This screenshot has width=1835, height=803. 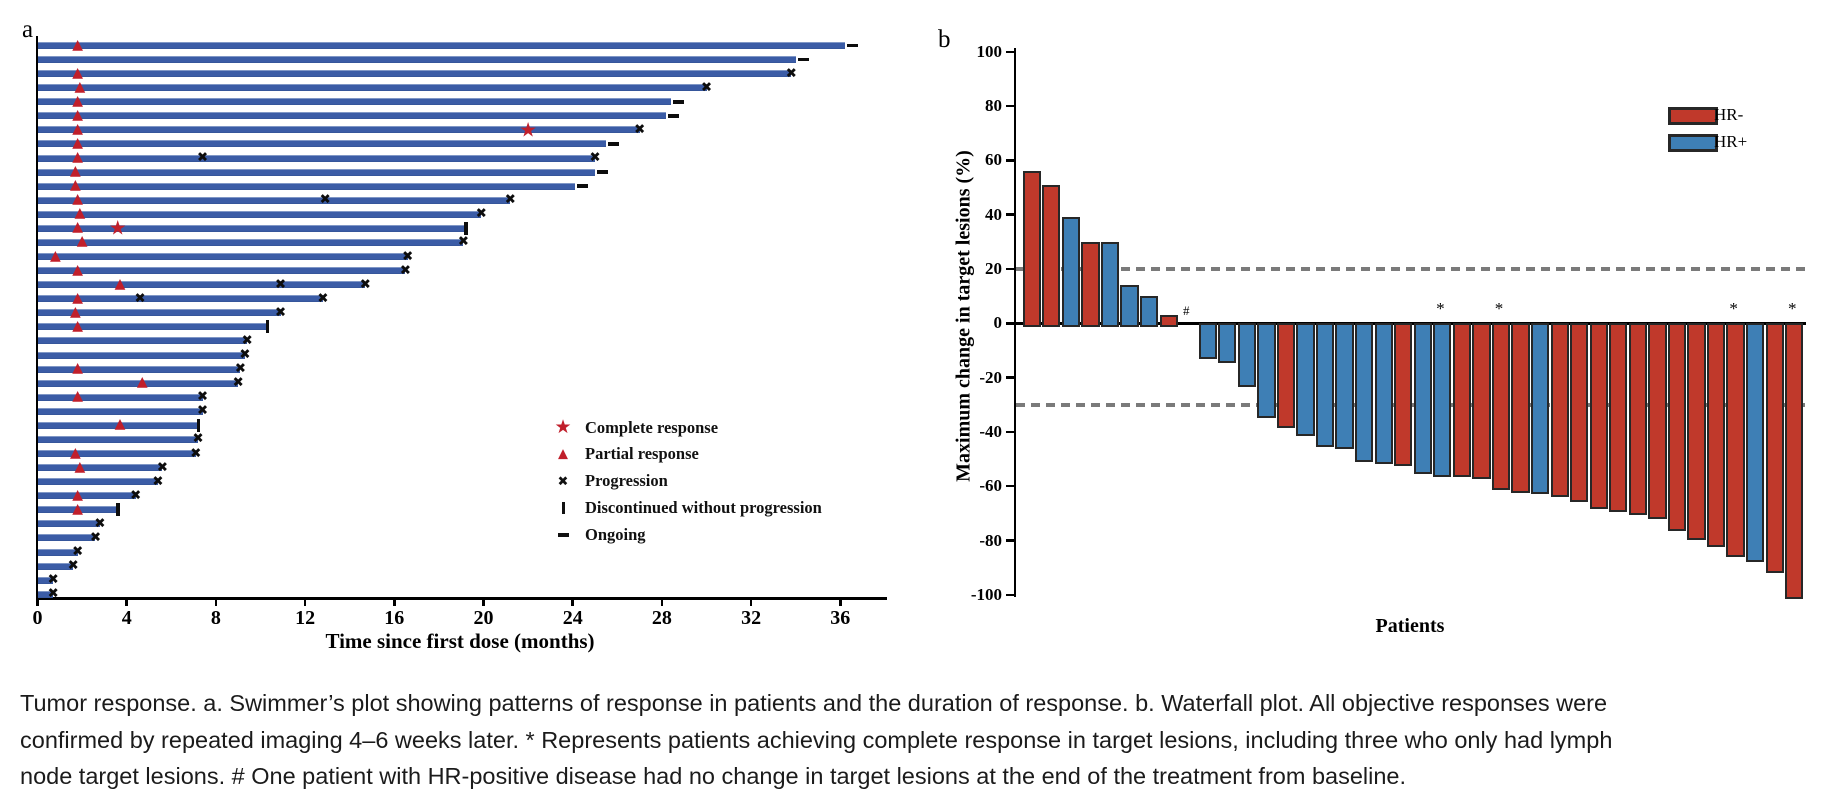 What do you see at coordinates (1693, 143) in the screenshot?
I see `waterfall-legend-swatch` at bounding box center [1693, 143].